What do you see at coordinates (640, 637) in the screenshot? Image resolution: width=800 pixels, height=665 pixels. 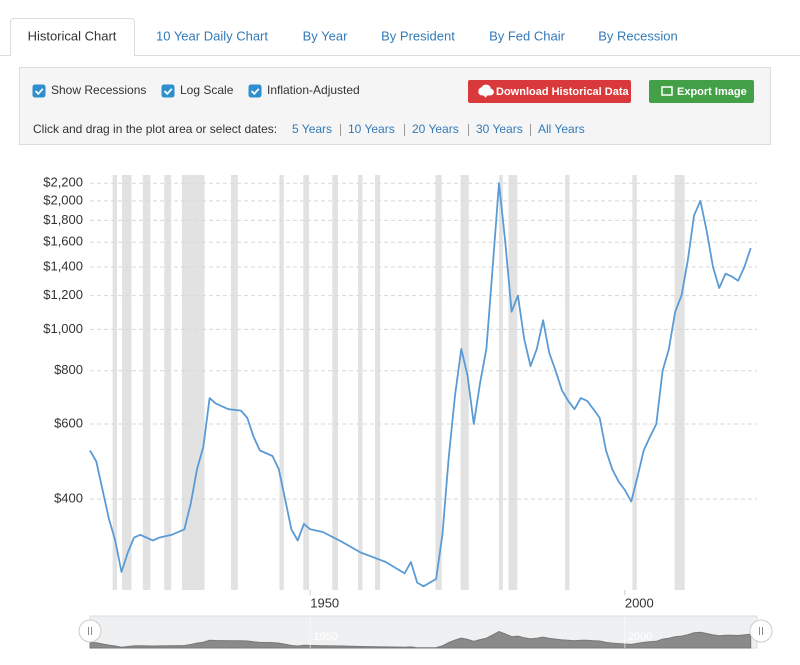 I see `navigator-tick-label: 2000` at bounding box center [640, 637].